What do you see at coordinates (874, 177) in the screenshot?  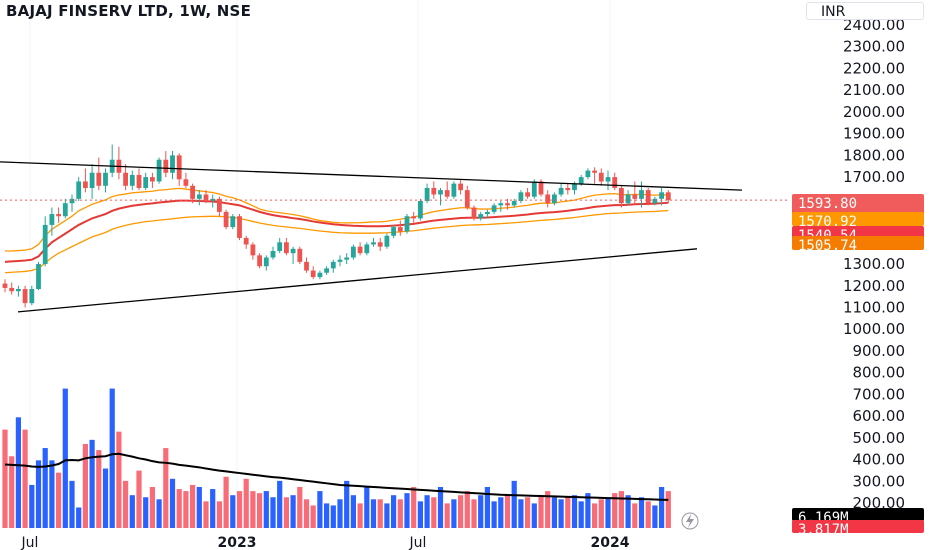 I see `price-tick-label: 1700.00` at bounding box center [874, 177].